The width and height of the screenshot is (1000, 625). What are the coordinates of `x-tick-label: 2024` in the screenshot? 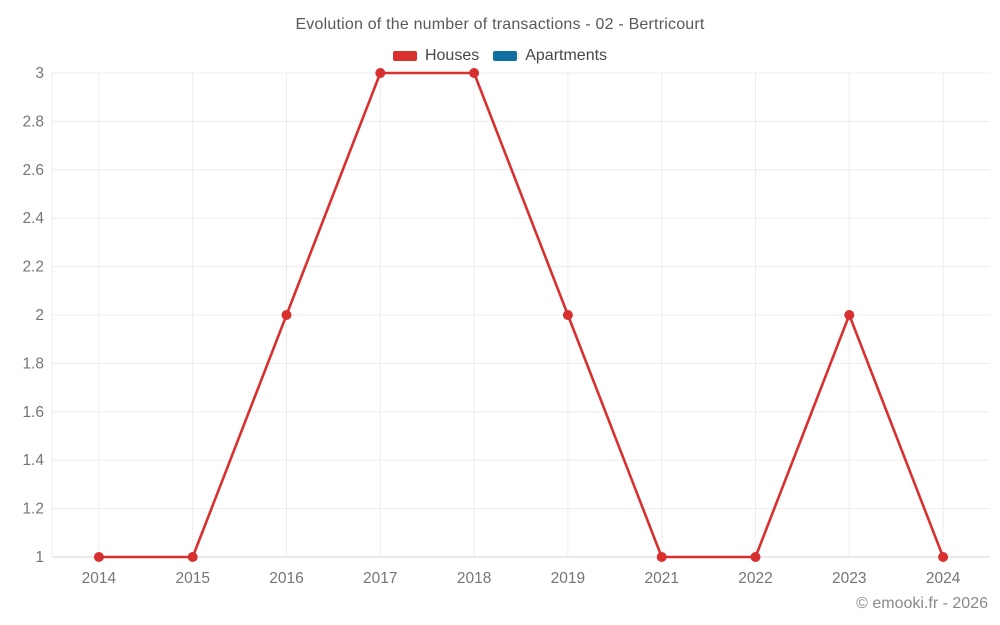 It's located at (943, 578).